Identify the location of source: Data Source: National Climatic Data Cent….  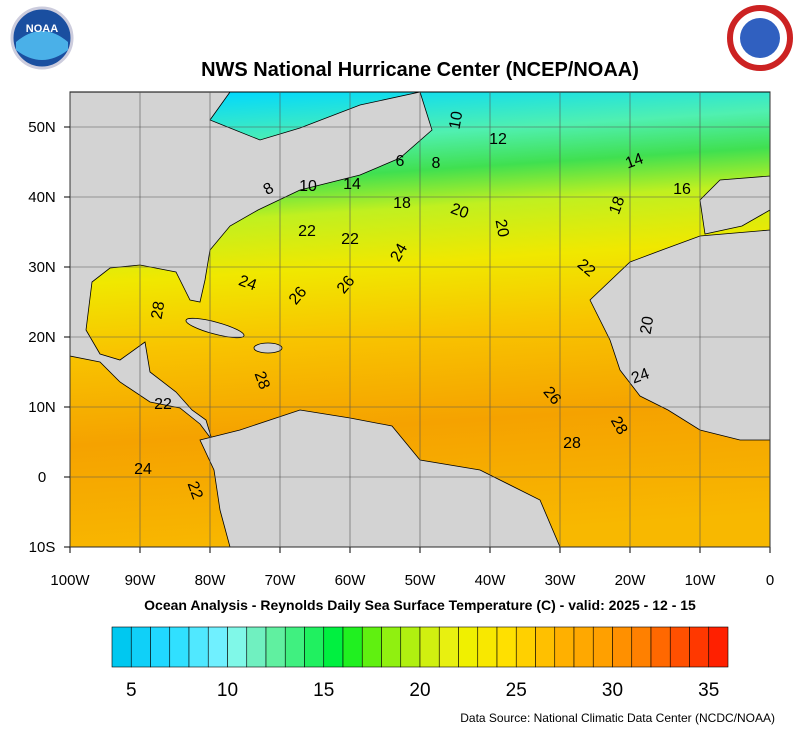
(617, 718).